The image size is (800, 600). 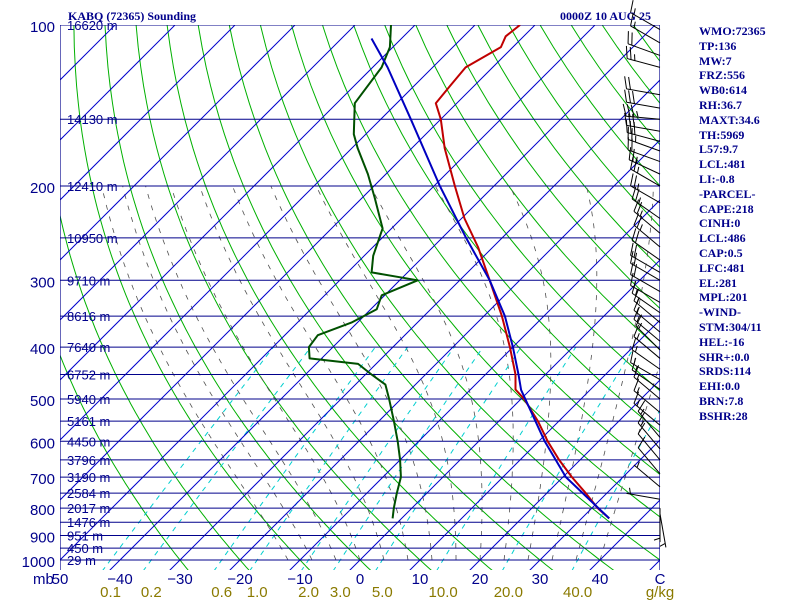 What do you see at coordinates (88, 522) in the screenshot?
I see `height-label: 1476 m` at bounding box center [88, 522].